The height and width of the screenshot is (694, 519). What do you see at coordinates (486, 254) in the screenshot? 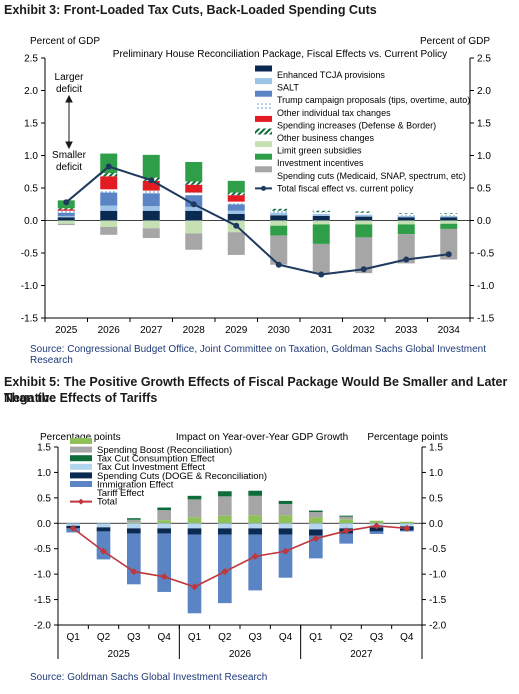
I see `y-tick-label-right: -0.5` at bounding box center [486, 254].